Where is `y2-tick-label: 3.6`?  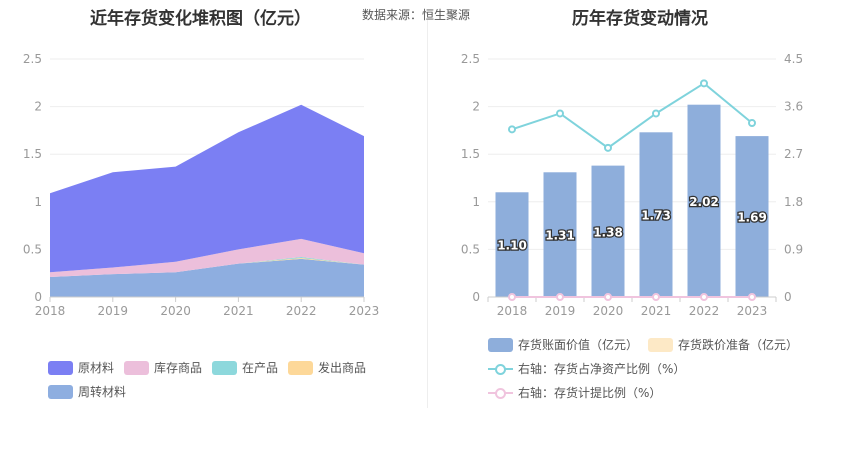
y2-tick-label: 3.6 is located at coordinates (793, 107).